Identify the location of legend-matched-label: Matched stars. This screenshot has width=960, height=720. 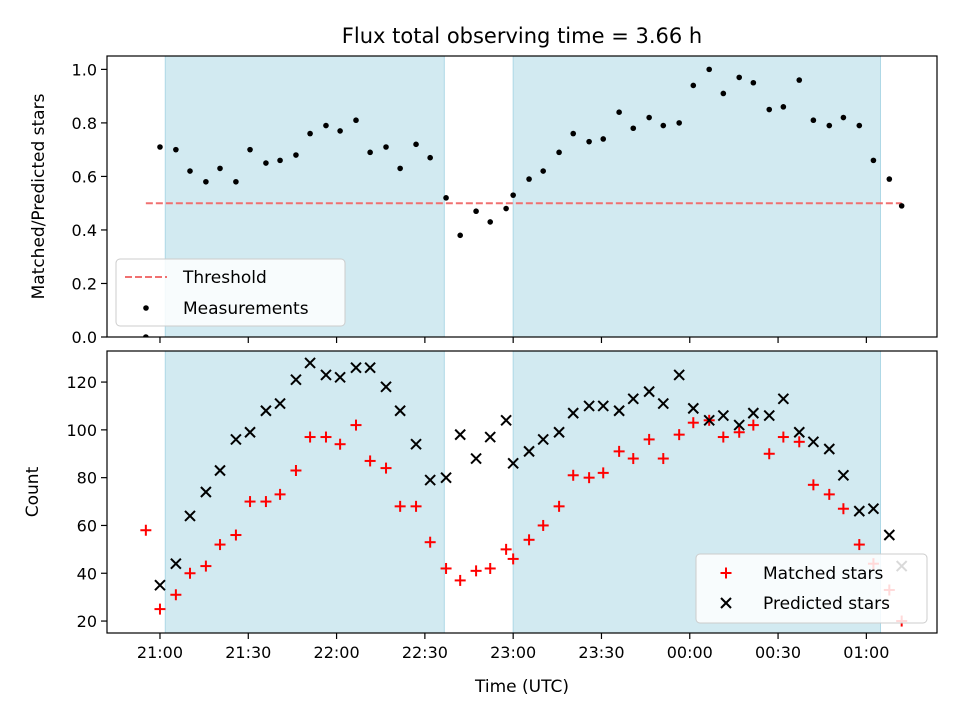
(823, 574).